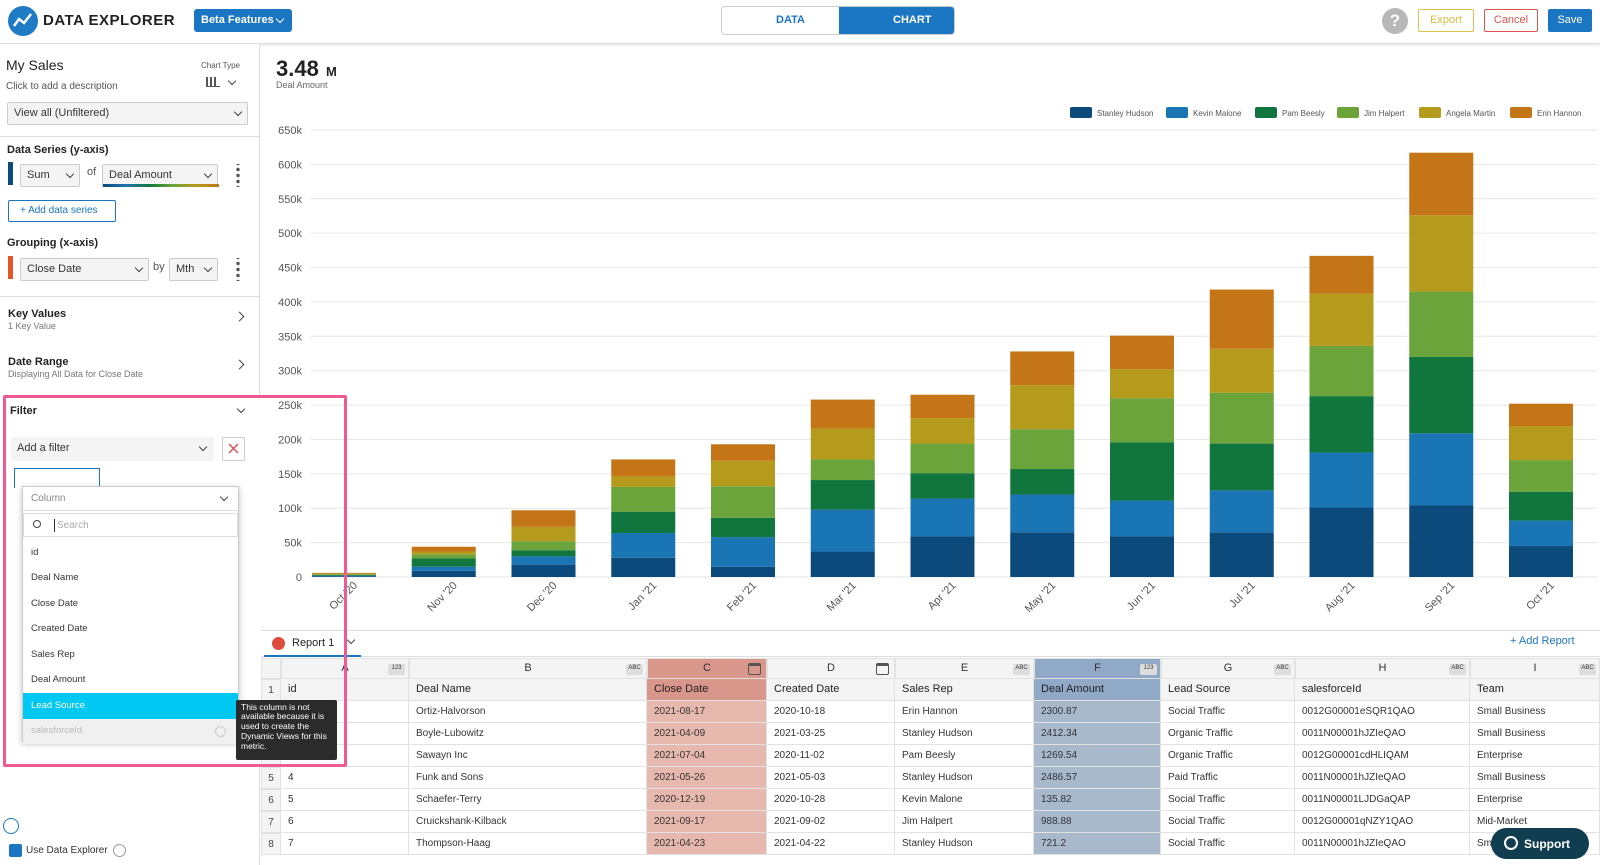 This screenshot has width=1600, height=865. What do you see at coordinates (1535, 668) in the screenshot?
I see `column-letter-cell: I ABC` at bounding box center [1535, 668].